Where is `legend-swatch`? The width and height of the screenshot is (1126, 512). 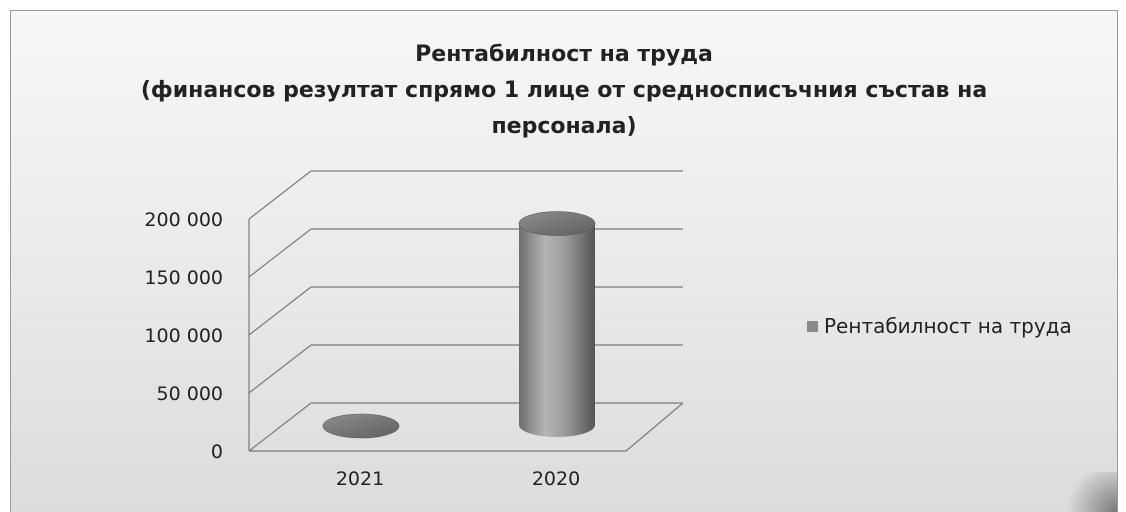 legend-swatch is located at coordinates (812, 326).